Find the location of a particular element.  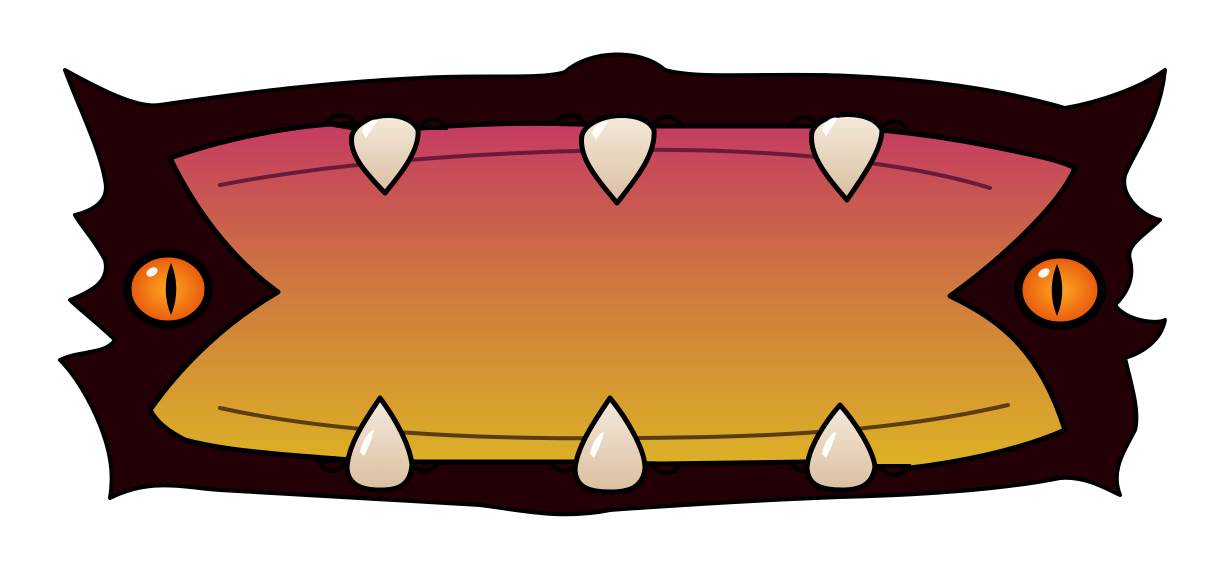

tooth-top-right is located at coordinates (847, 157).